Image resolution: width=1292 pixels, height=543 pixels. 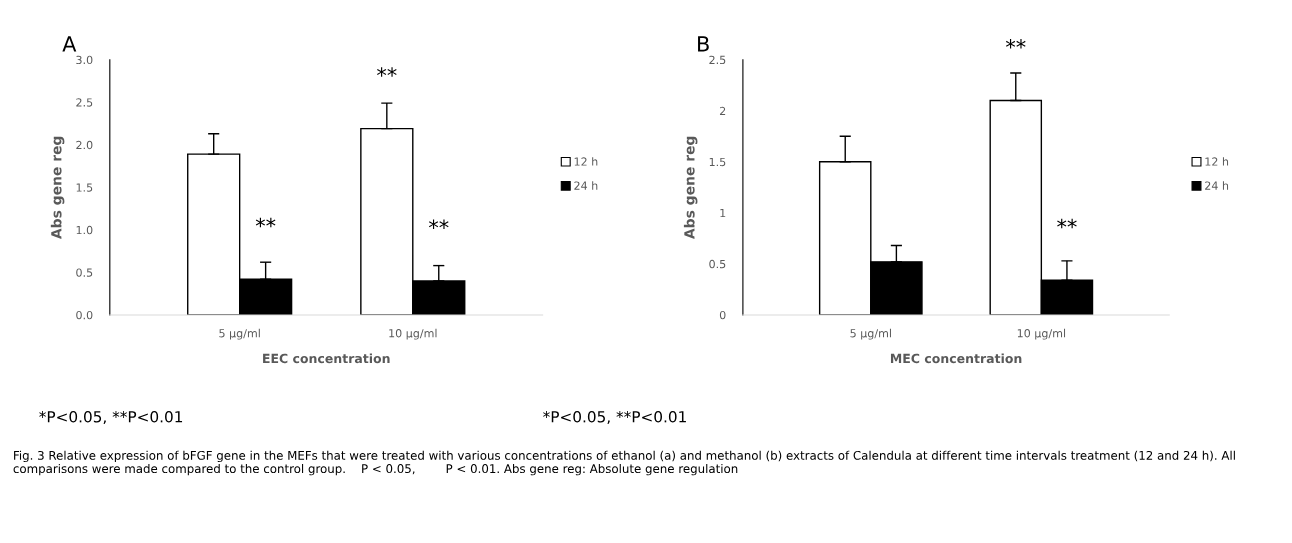 What do you see at coordinates (69, 44) in the screenshot?
I see `chart-title: A` at bounding box center [69, 44].